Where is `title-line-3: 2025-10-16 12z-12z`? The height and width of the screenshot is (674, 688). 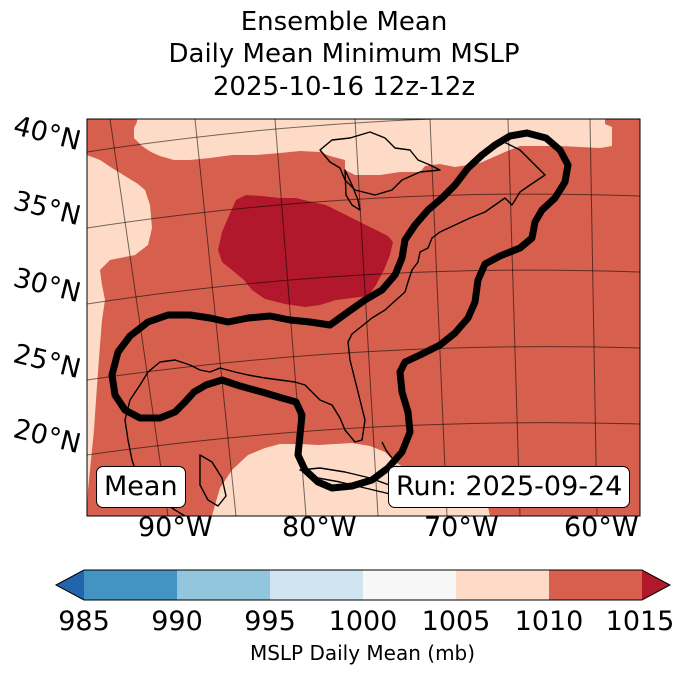
title-line-3: 2025-10-16 12z-12z is located at coordinates (344, 87).